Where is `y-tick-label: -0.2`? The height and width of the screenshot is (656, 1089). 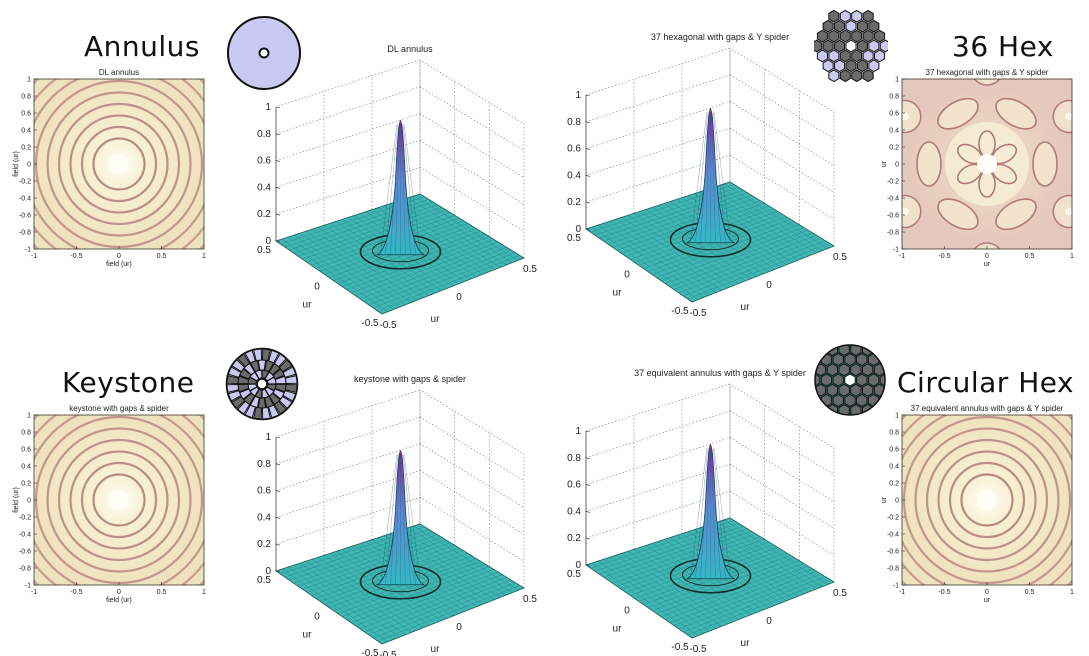 y-tick-label: -0.2 is located at coordinates (893, 182).